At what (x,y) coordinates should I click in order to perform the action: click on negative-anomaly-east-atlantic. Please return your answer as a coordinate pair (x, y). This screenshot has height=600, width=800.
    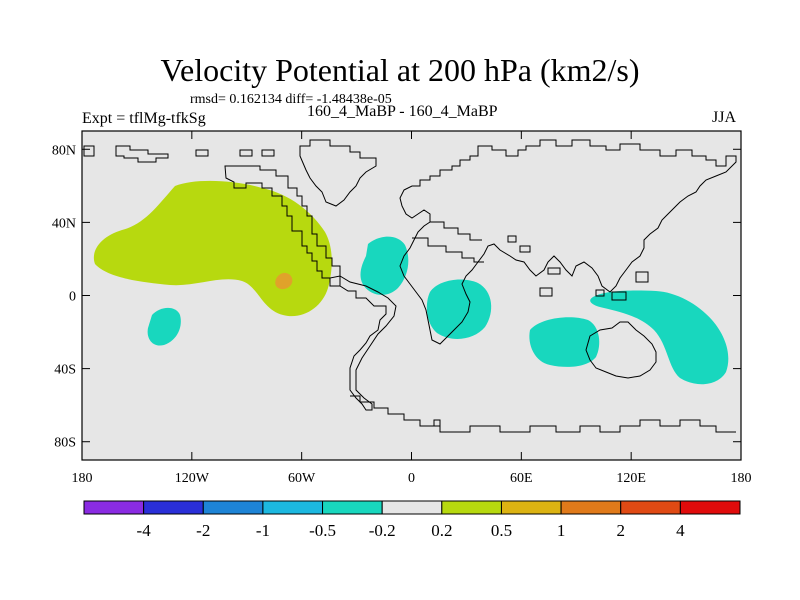
    Looking at the image, I should click on (384, 265).